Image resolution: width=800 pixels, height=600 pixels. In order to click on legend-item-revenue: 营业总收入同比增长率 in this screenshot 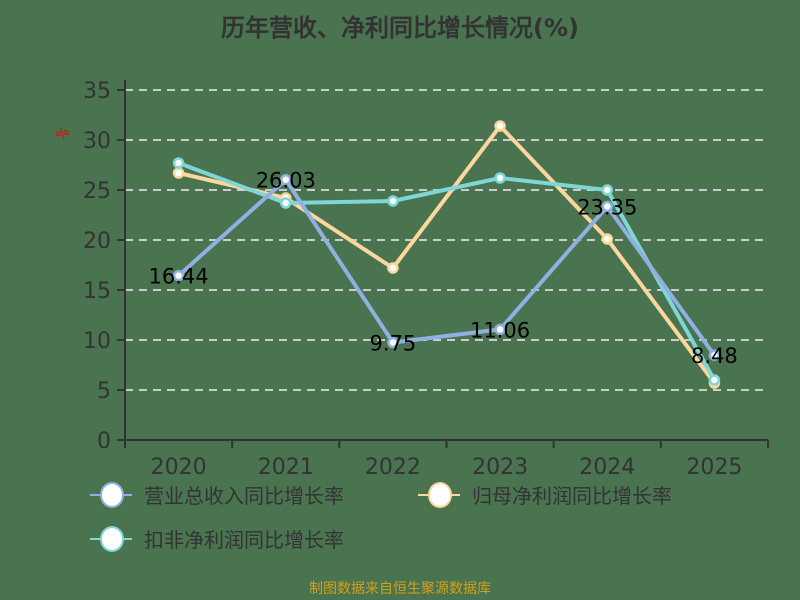, I will do `click(217, 494)`.